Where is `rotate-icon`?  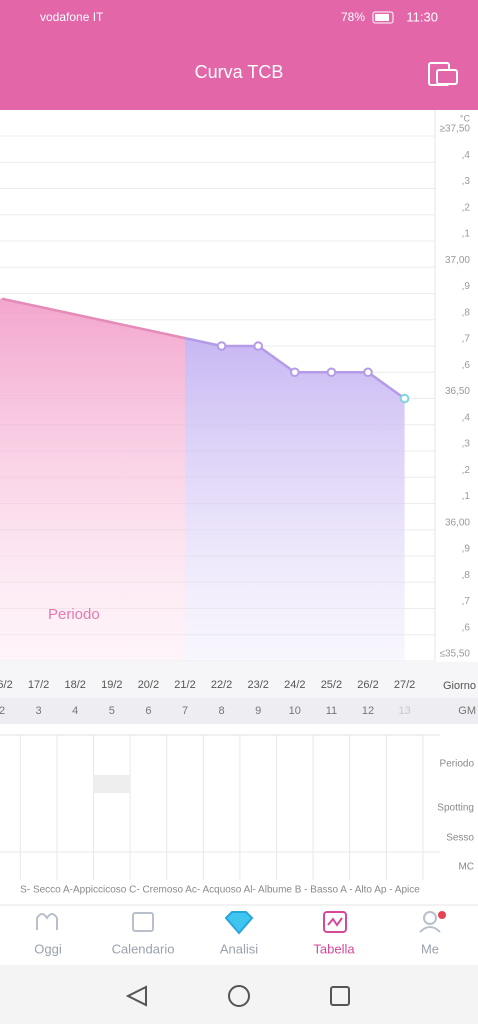
rotate-icon is located at coordinates (443, 74).